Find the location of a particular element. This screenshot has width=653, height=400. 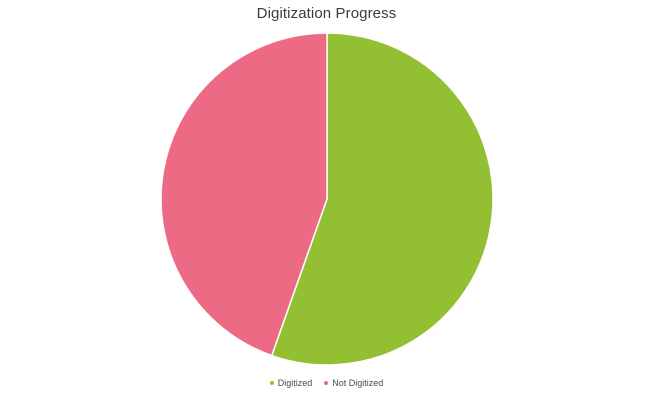

chart-title: Digitization Progress is located at coordinates (326, 13).